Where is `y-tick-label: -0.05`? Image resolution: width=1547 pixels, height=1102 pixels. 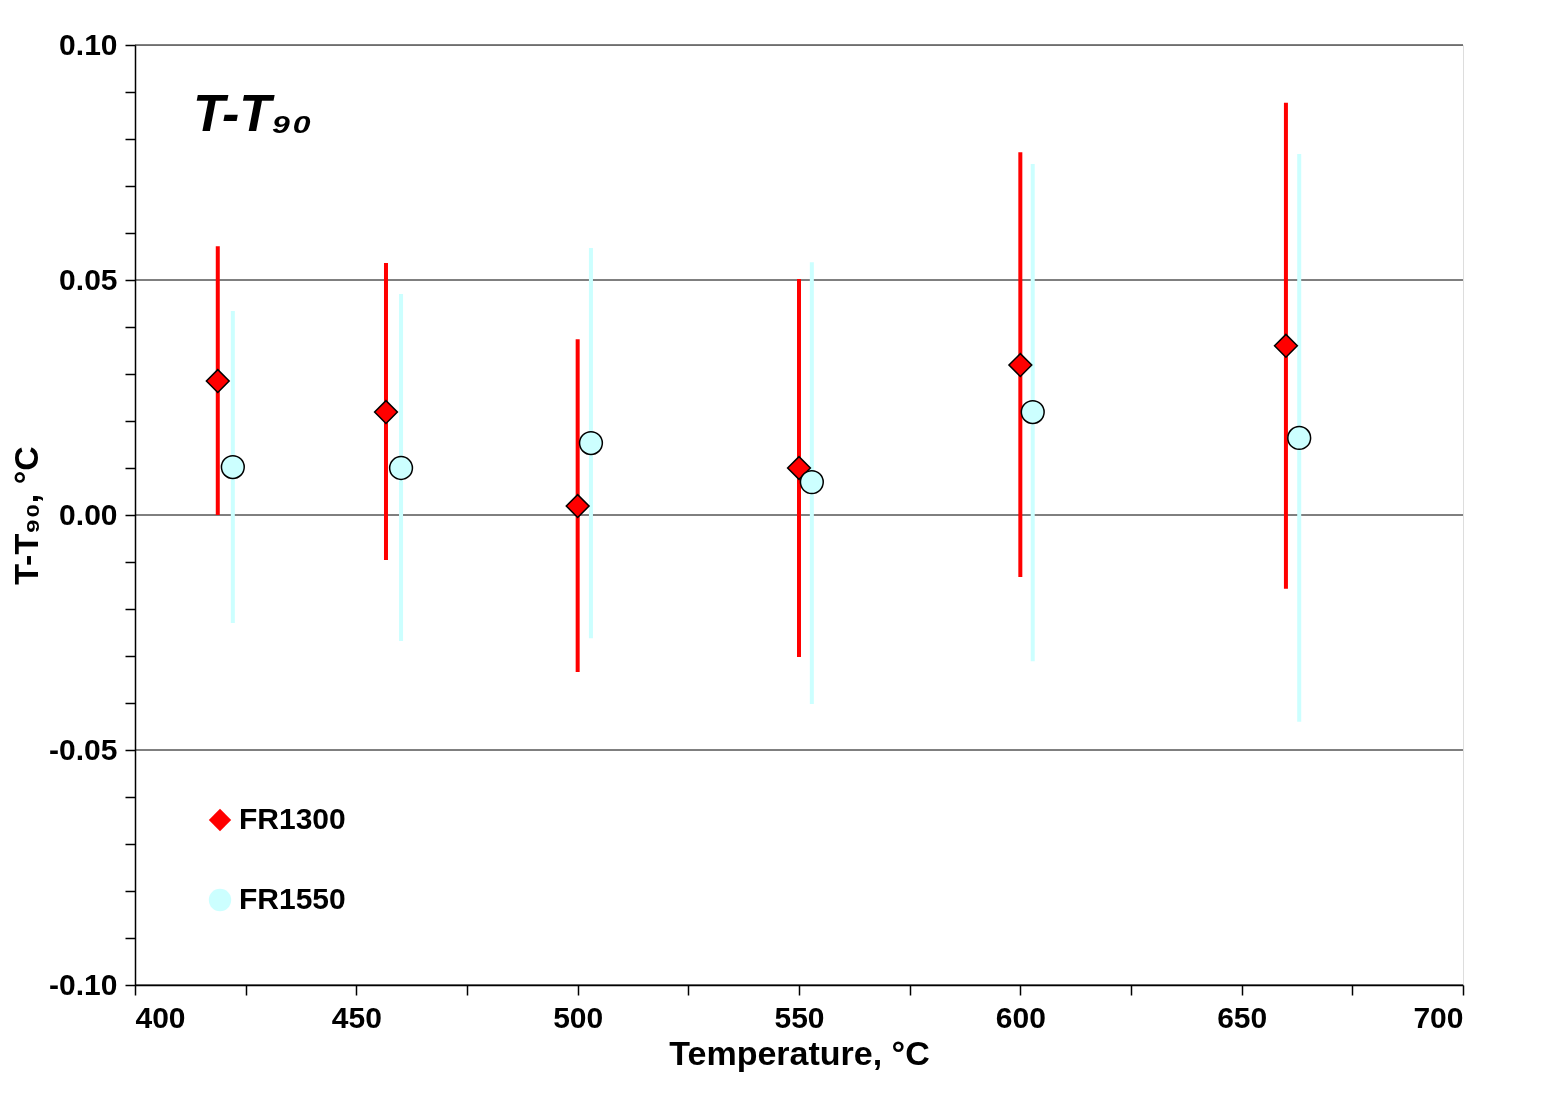 y-tick-label: -0.05 is located at coordinates (83, 749).